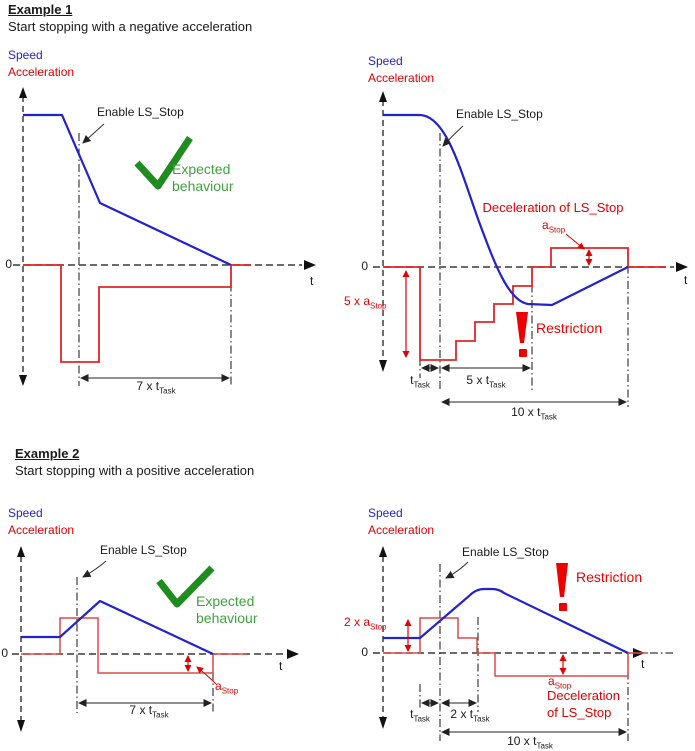 This screenshot has width=695, height=751. I want to click on acceleration-staircase-curve, so click(524, 304).